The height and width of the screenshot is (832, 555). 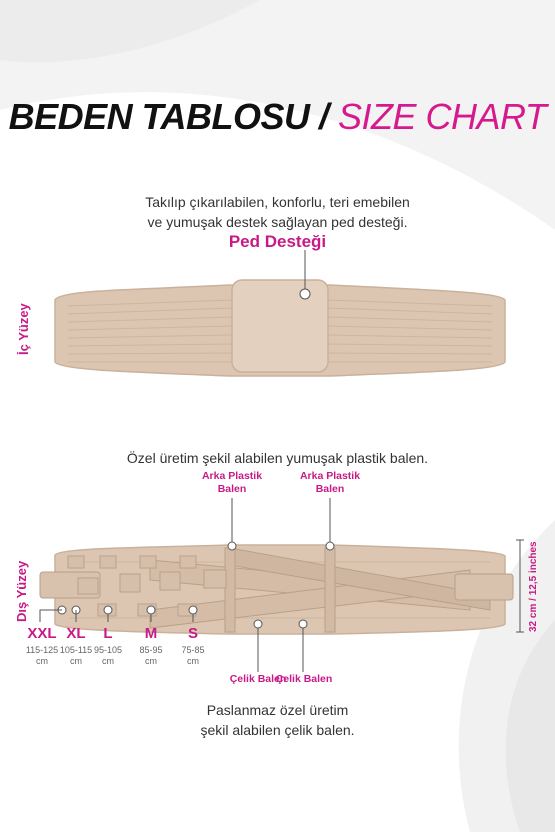 What do you see at coordinates (42, 655) in the screenshot?
I see `size-range: 115-125 cm` at bounding box center [42, 655].